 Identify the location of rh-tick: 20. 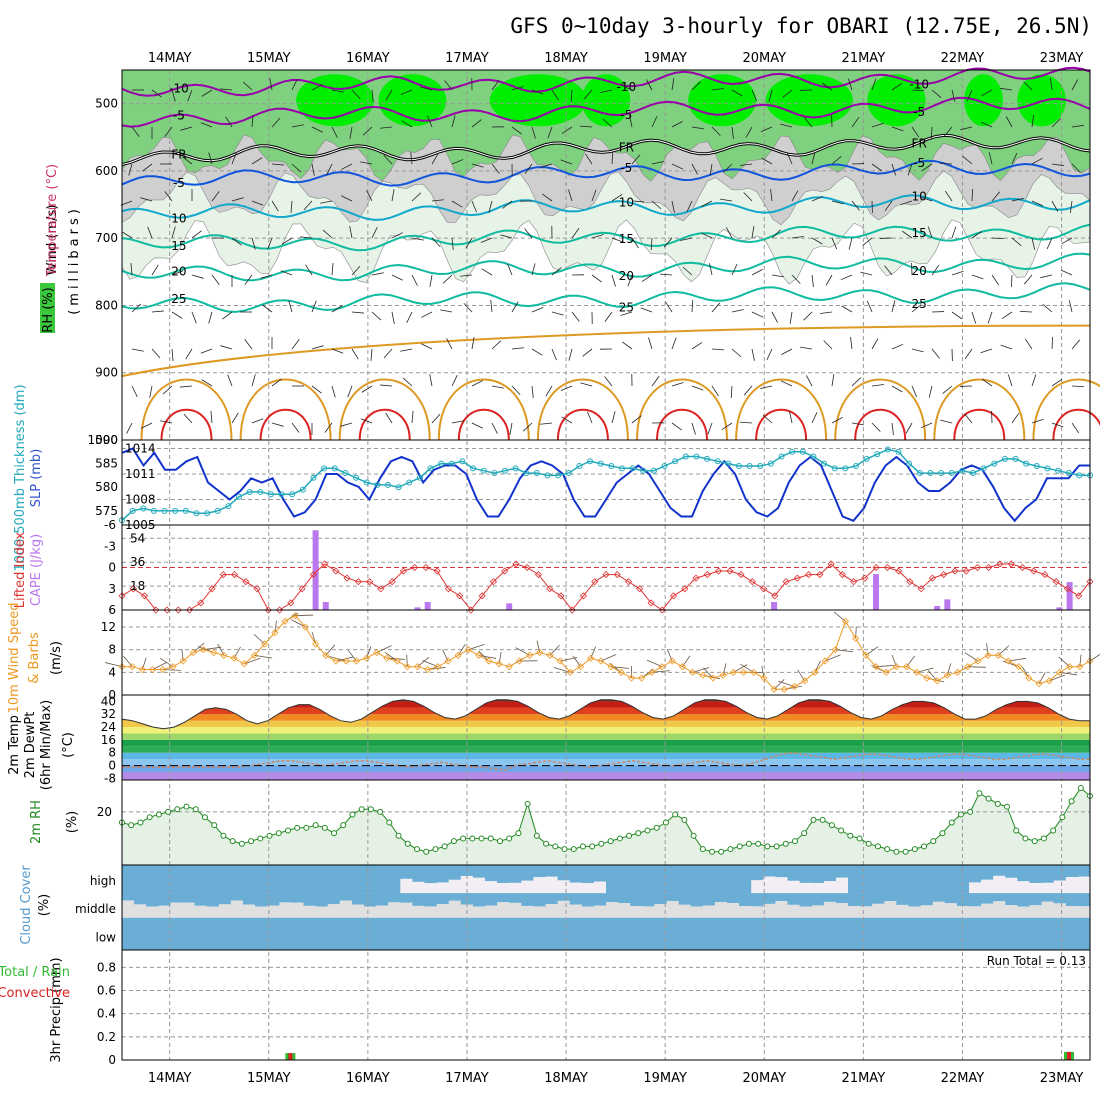
(104, 812).